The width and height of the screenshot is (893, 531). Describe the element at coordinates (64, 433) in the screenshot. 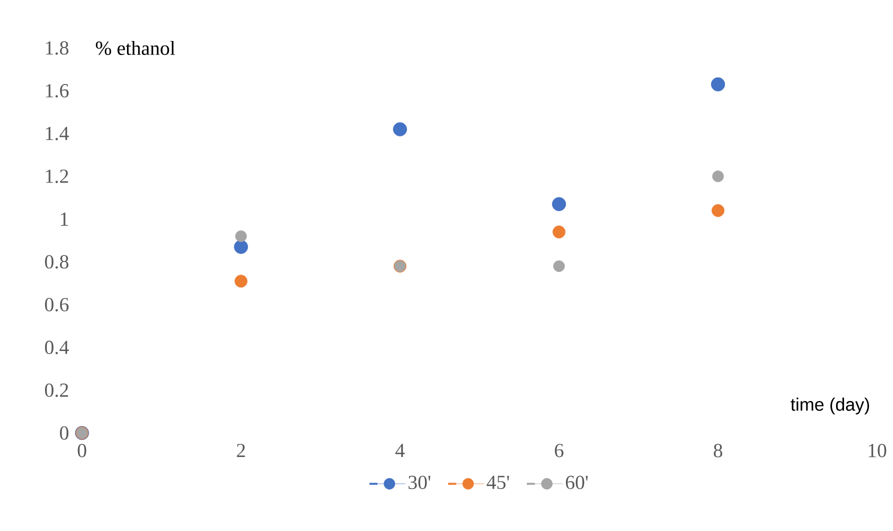

I see `y-tick-label: 0` at that location.